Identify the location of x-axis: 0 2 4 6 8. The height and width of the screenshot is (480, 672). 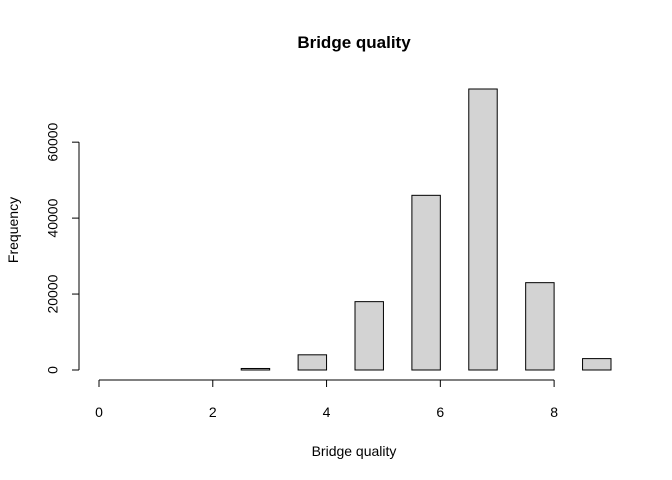
(326, 399).